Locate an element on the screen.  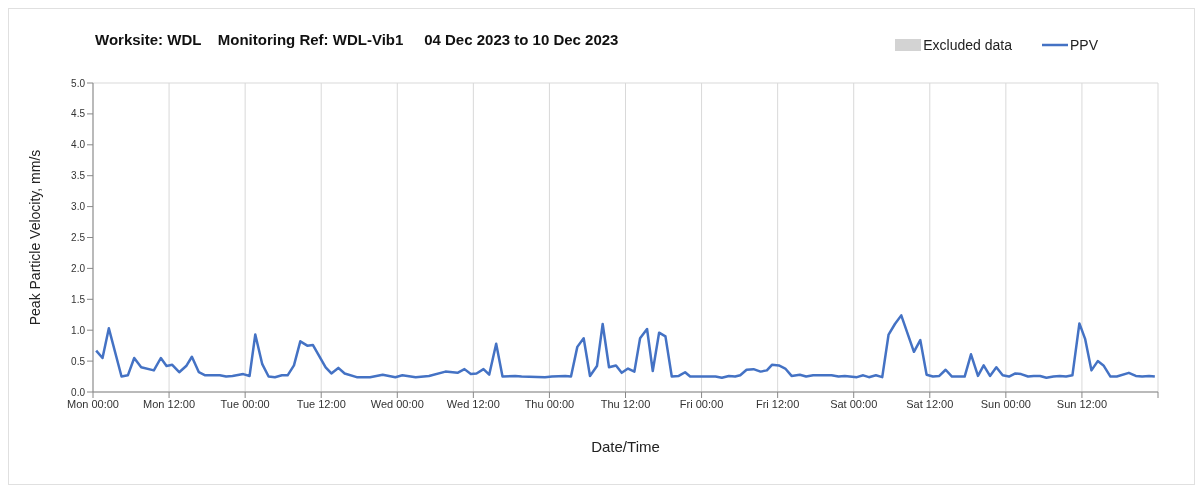
x-tick-label: Wed 12:00 is located at coordinates (473, 403).